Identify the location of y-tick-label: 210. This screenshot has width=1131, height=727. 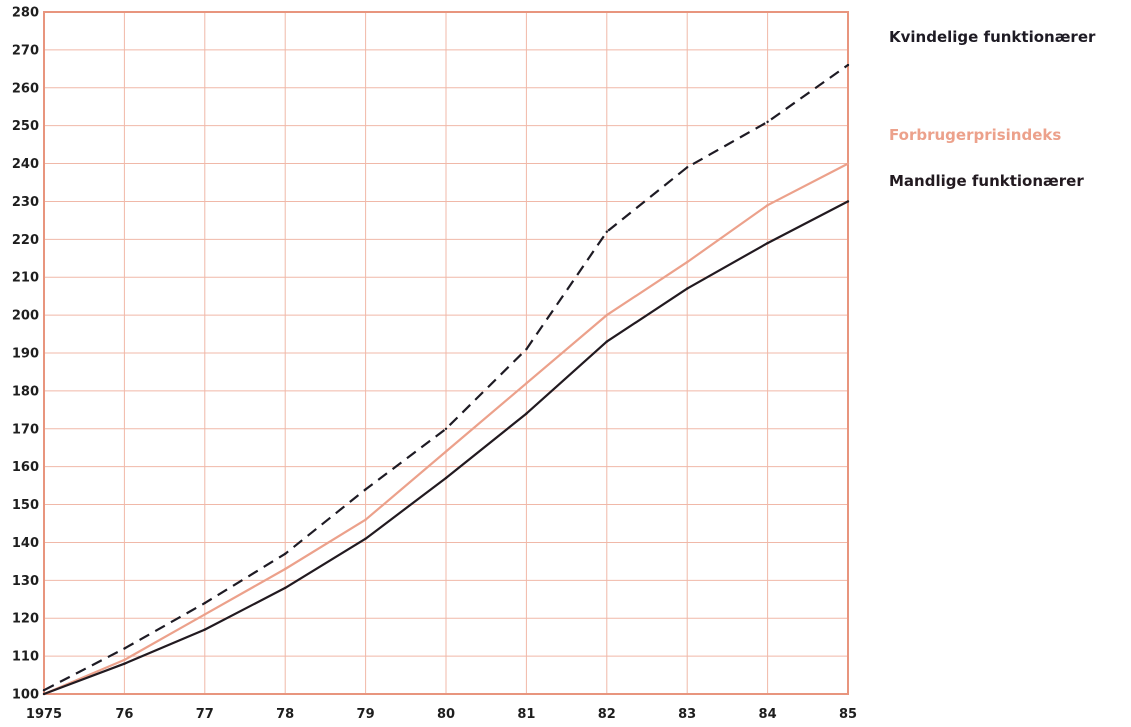
(25, 278).